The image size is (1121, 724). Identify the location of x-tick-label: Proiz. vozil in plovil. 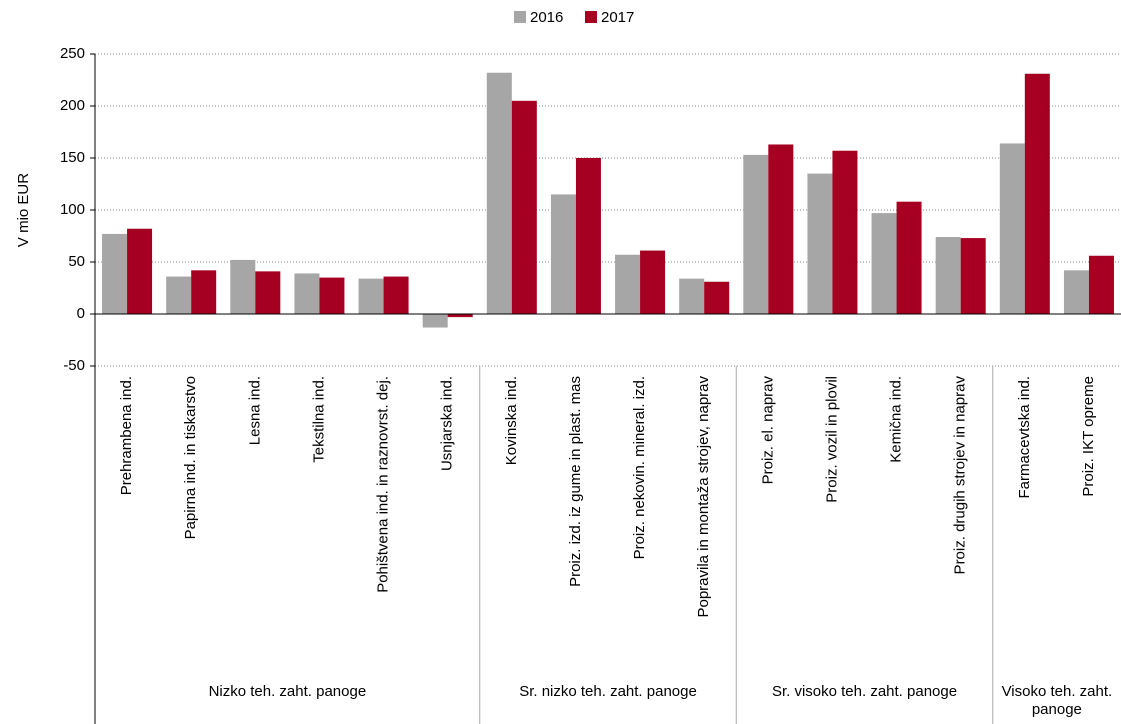
(831, 439).